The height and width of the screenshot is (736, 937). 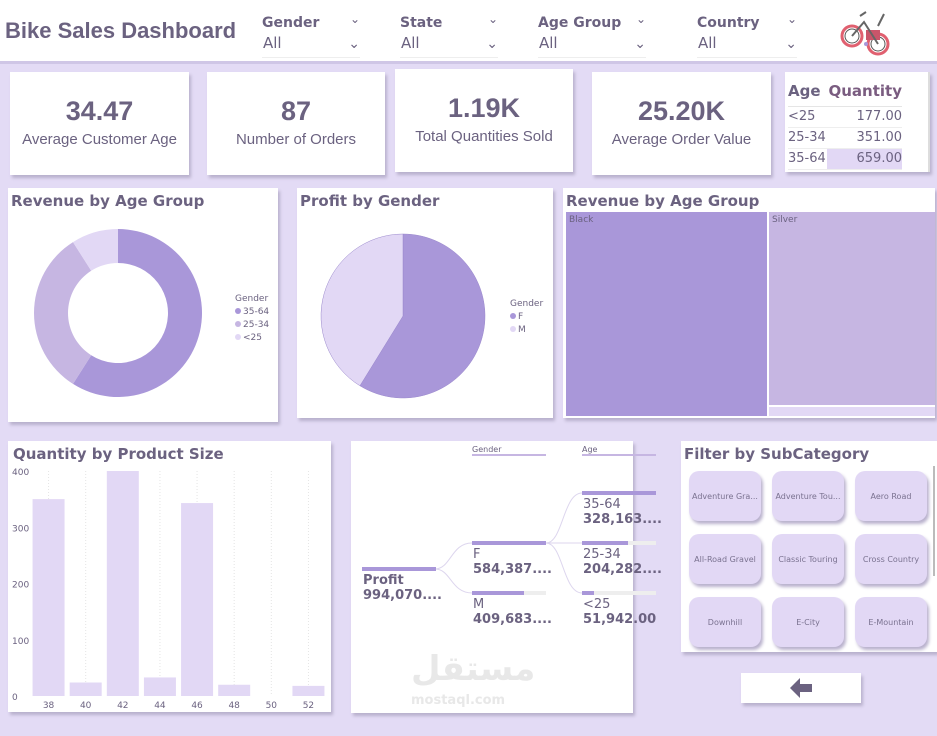 What do you see at coordinates (620, 619) in the screenshot?
I see `node-value: 51,942.00` at bounding box center [620, 619].